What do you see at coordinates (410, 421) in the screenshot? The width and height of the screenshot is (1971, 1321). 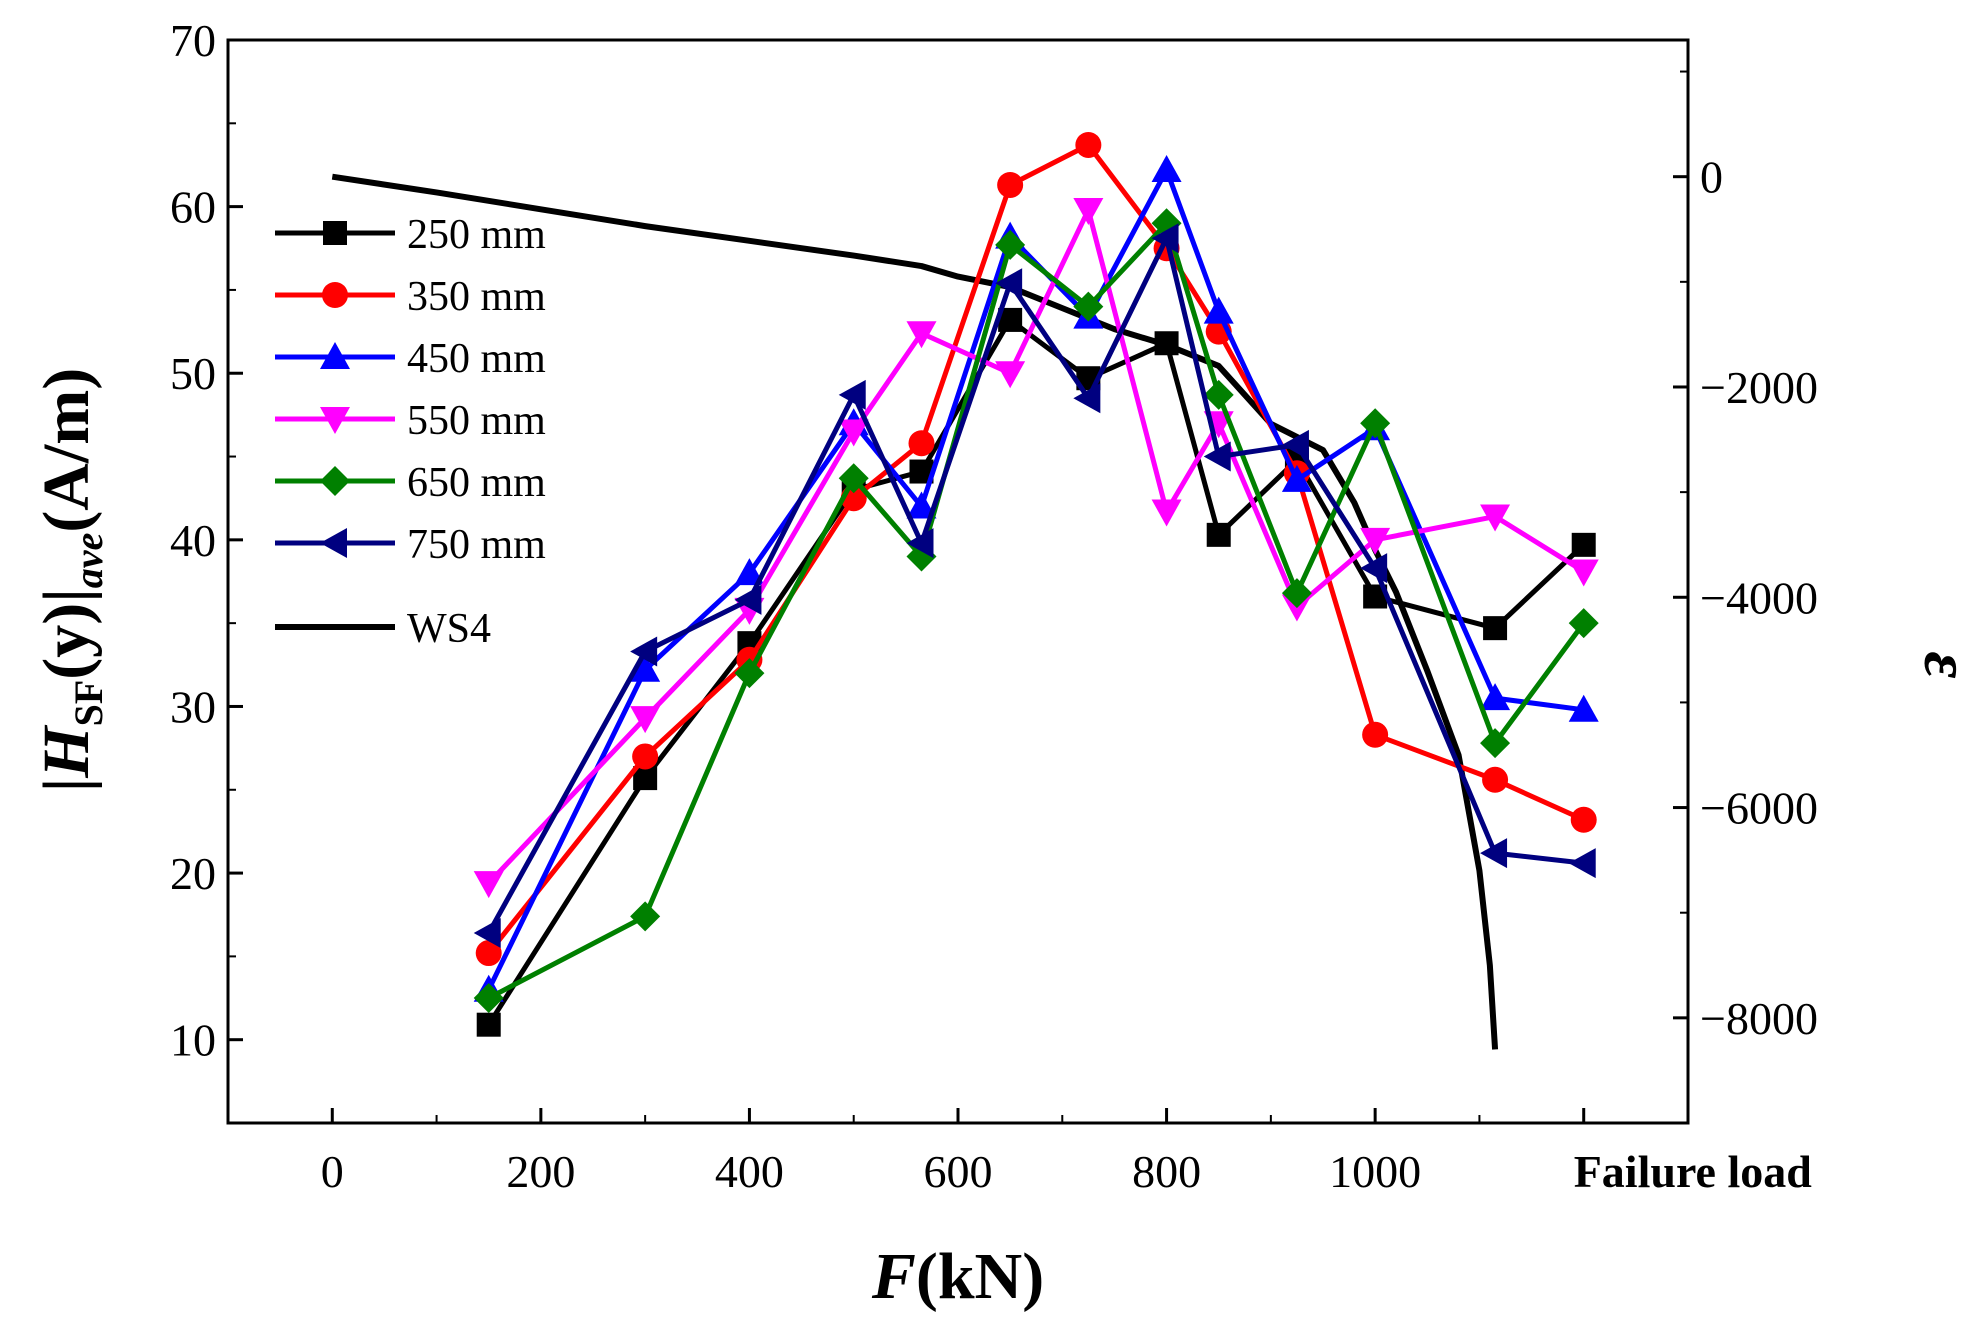 I see `legend-item: 550 mm` at bounding box center [410, 421].